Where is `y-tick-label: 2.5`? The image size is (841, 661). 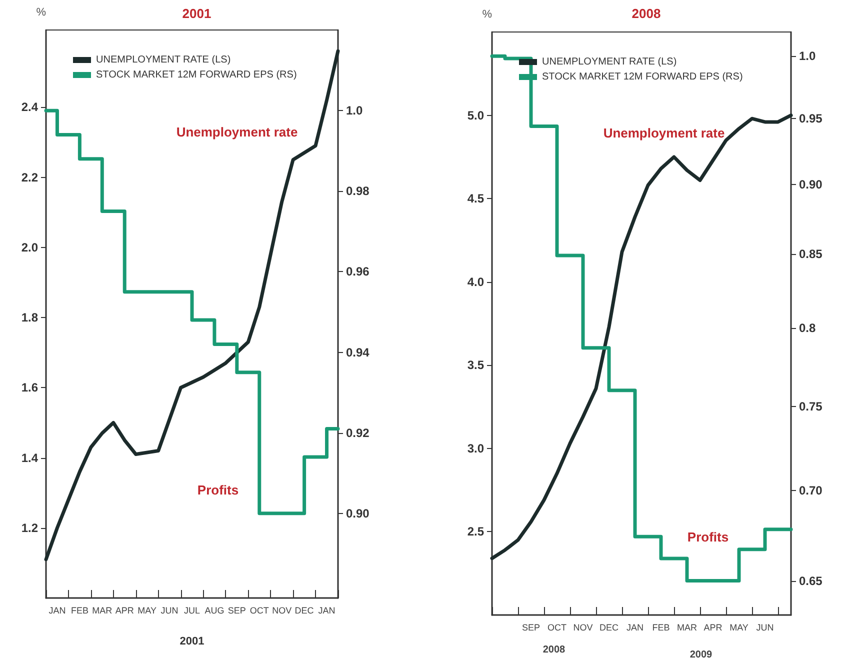 y-tick-label: 2.5 is located at coordinates (475, 531).